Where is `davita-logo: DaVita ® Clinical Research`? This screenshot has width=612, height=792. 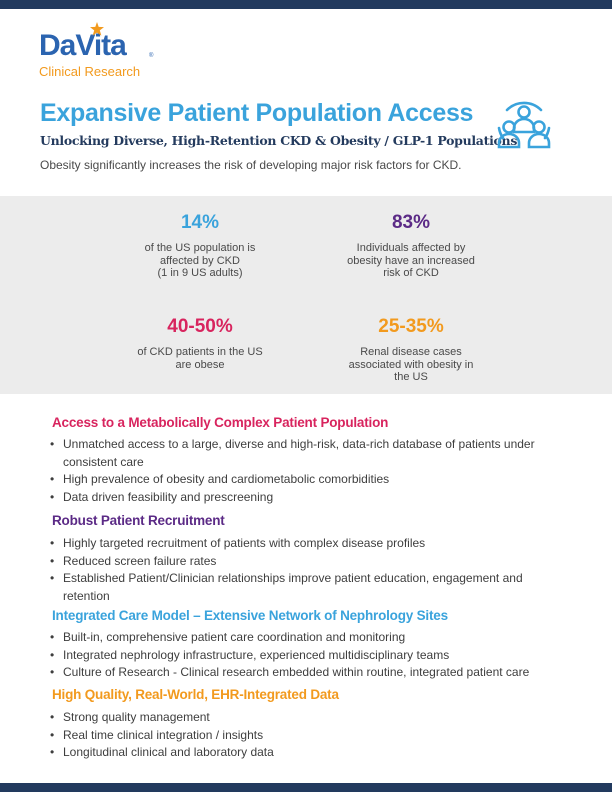 davita-logo: DaVita ® Clinical Research is located at coordinates (104, 52).